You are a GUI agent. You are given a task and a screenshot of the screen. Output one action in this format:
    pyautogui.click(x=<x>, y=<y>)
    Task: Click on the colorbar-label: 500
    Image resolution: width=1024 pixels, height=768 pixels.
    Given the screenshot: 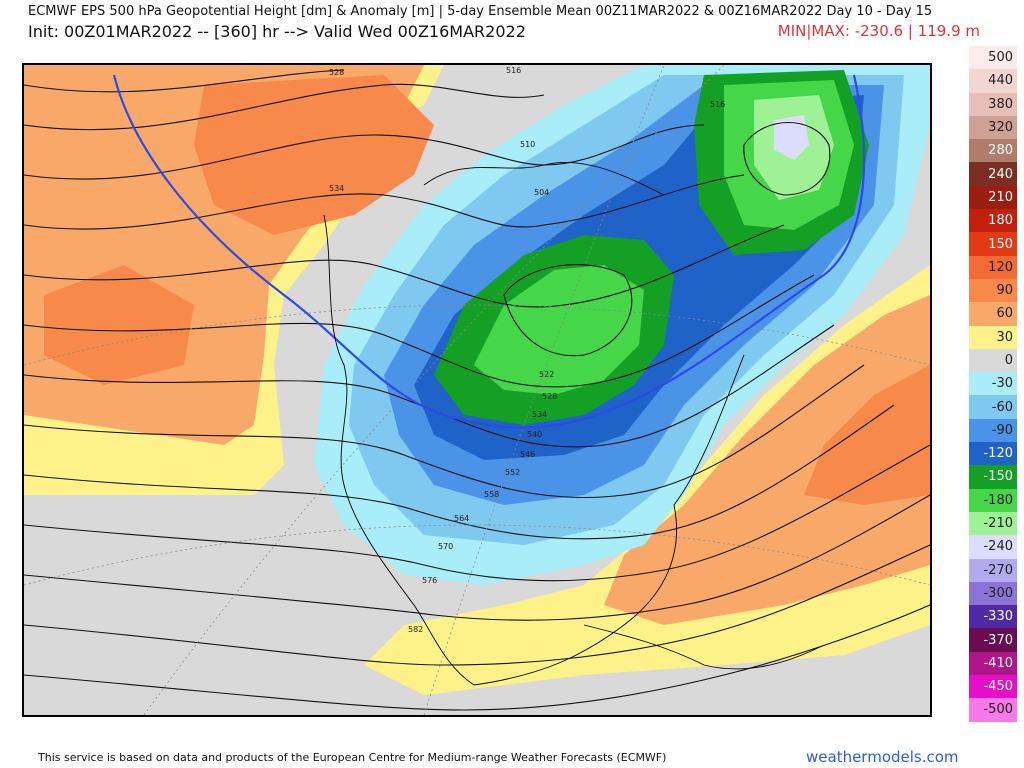 What is the action you would take?
    pyautogui.click(x=1000, y=58)
    